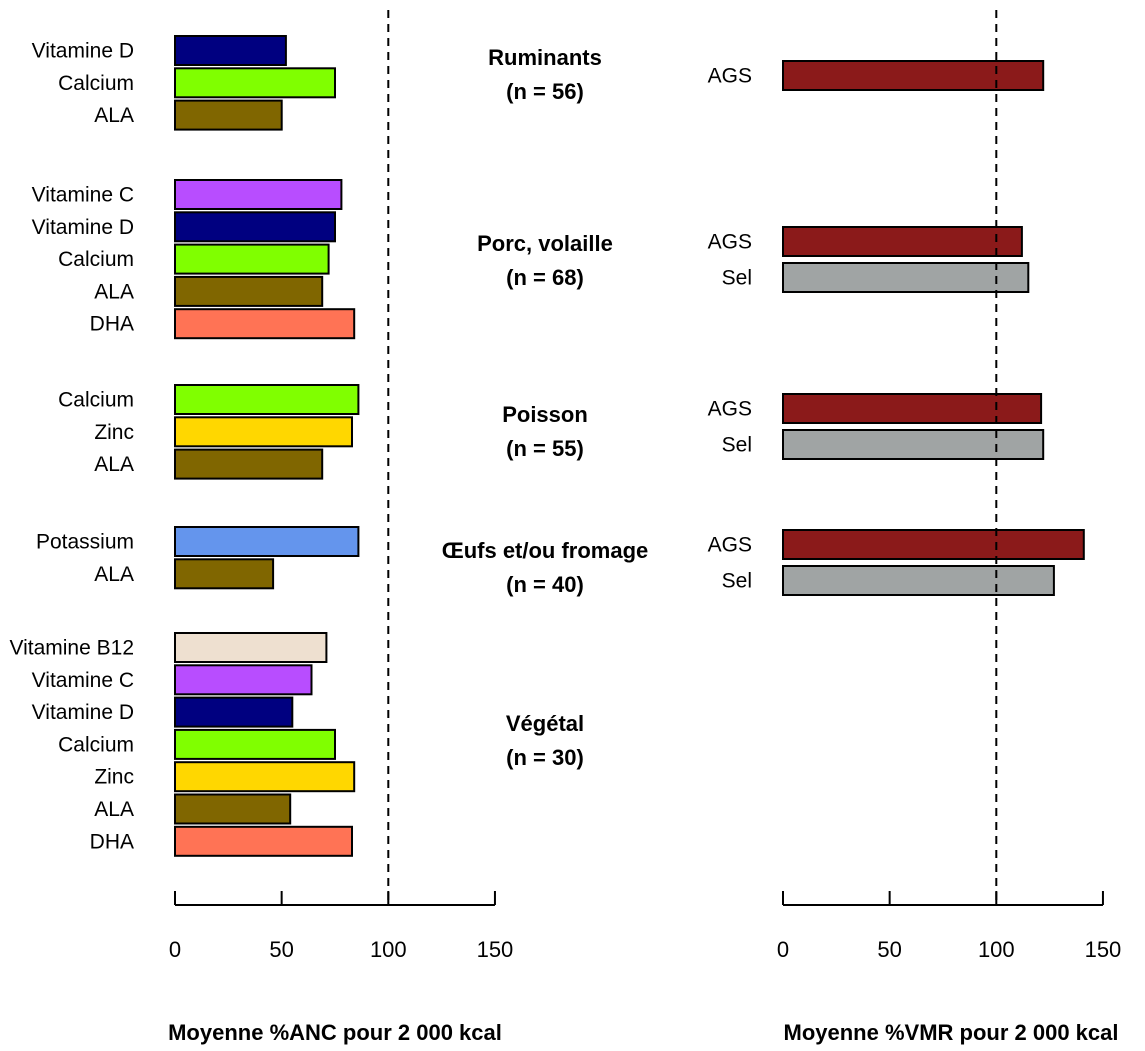  I want to click on left-x-axis-title: Moyenne %ANC pour 2 000 kcal, so click(335, 1032).